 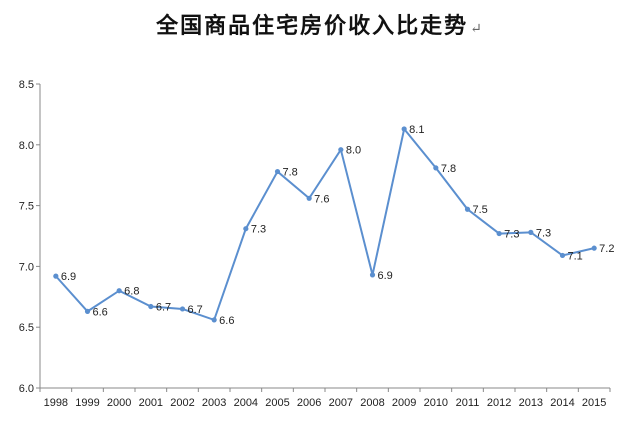 I want to click on data-label: 7.5, so click(x=480, y=210).